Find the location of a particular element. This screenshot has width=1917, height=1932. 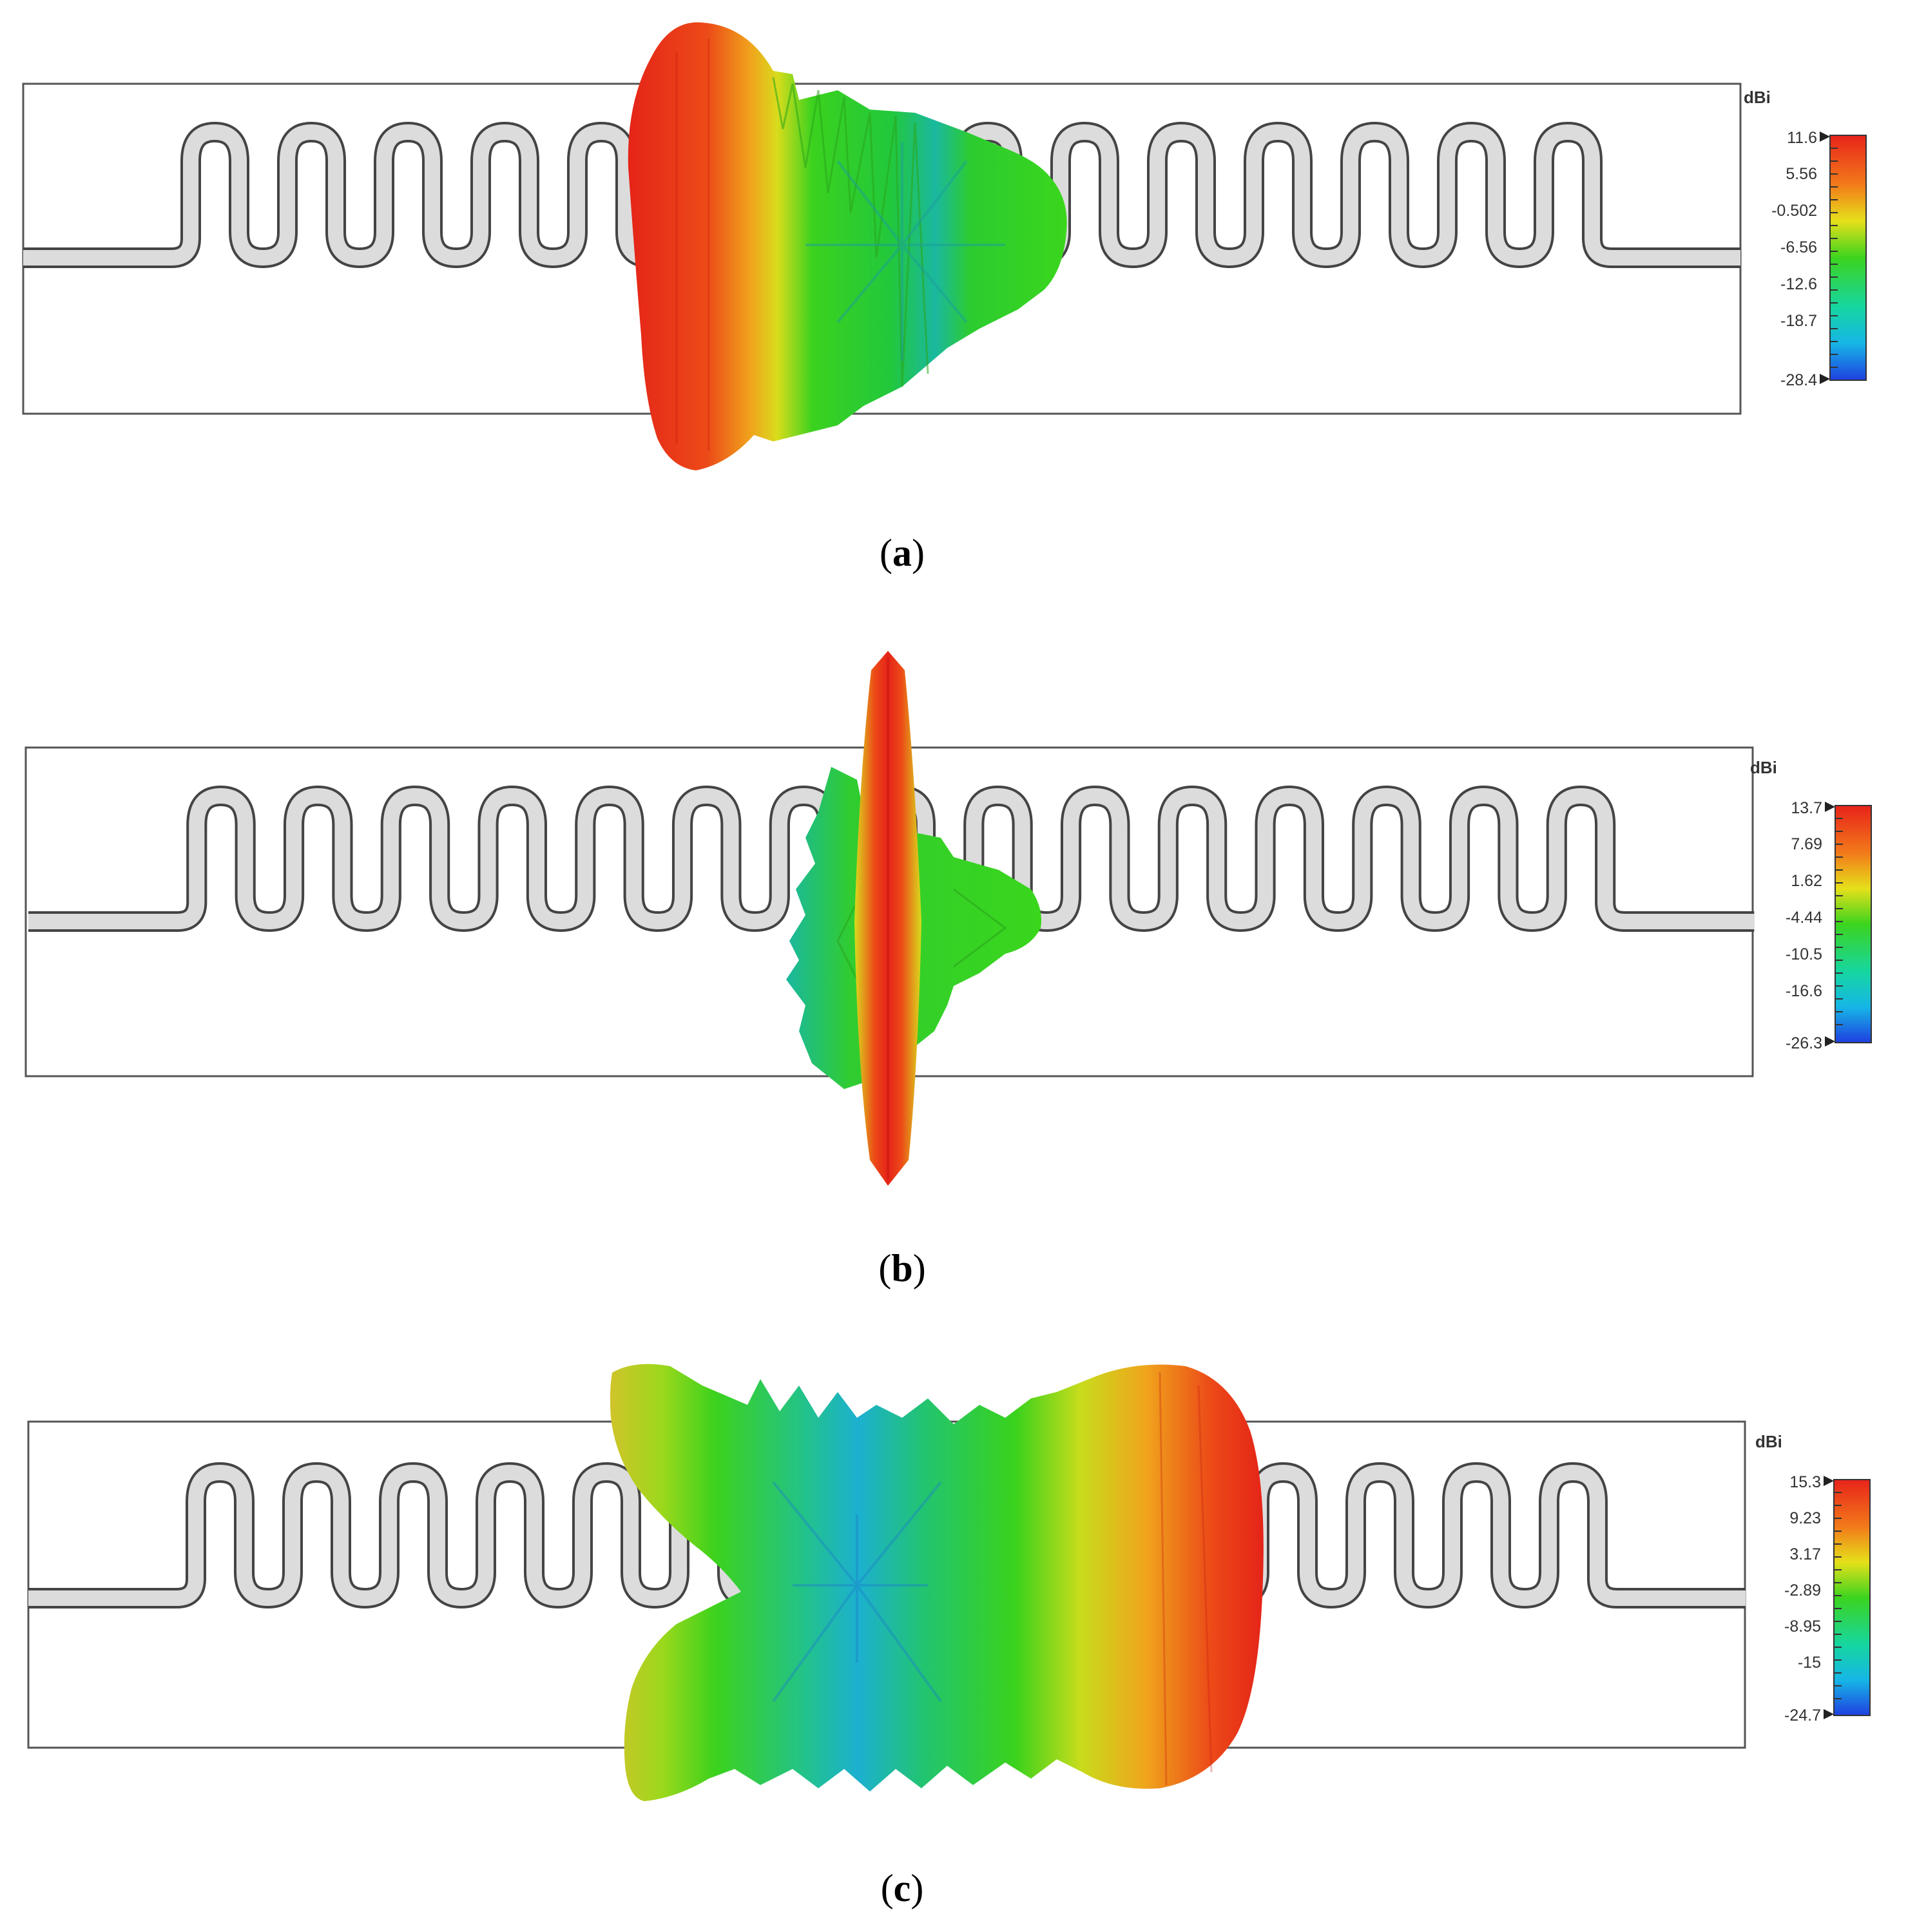

tick-label: -26.3 is located at coordinates (1804, 1043).